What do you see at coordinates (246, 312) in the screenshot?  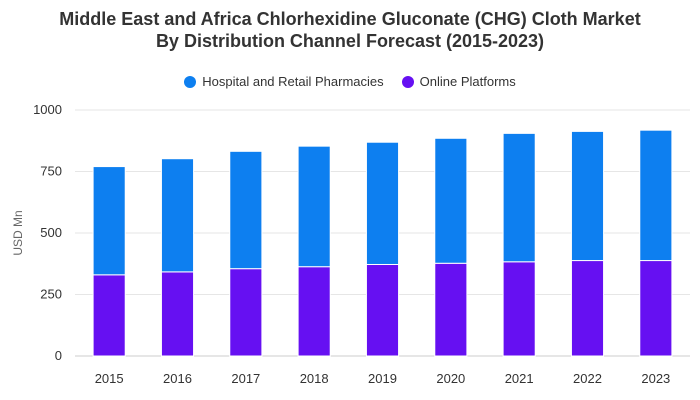 I see `bar-2017-online` at bounding box center [246, 312].